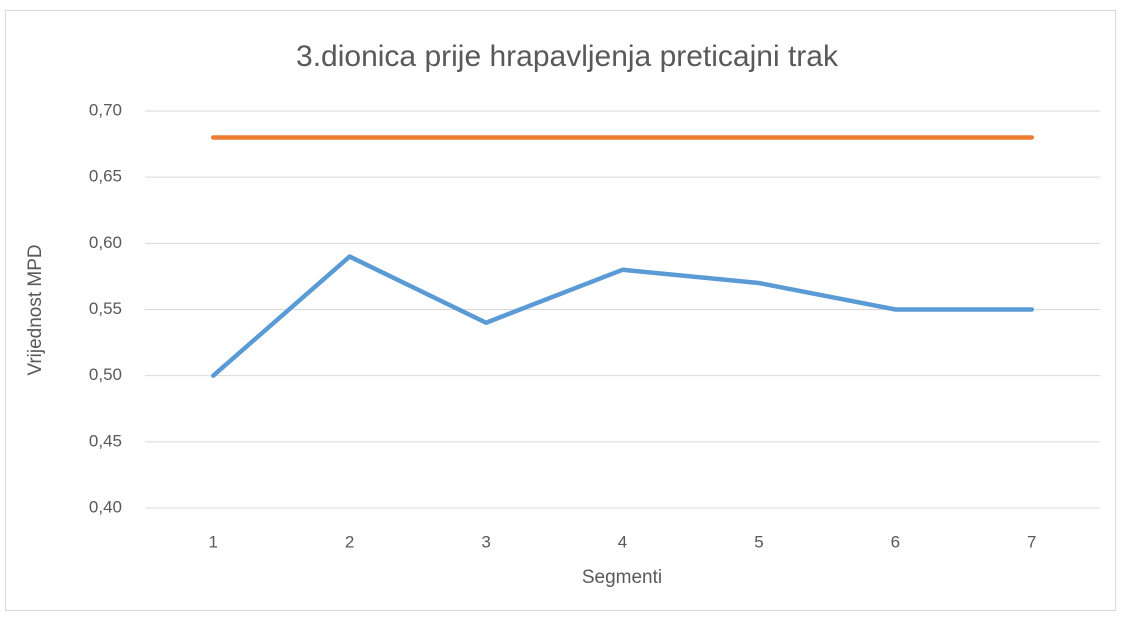 The width and height of the screenshot is (1121, 617). I want to click on x-axis-label: Segmenti, so click(622, 577).